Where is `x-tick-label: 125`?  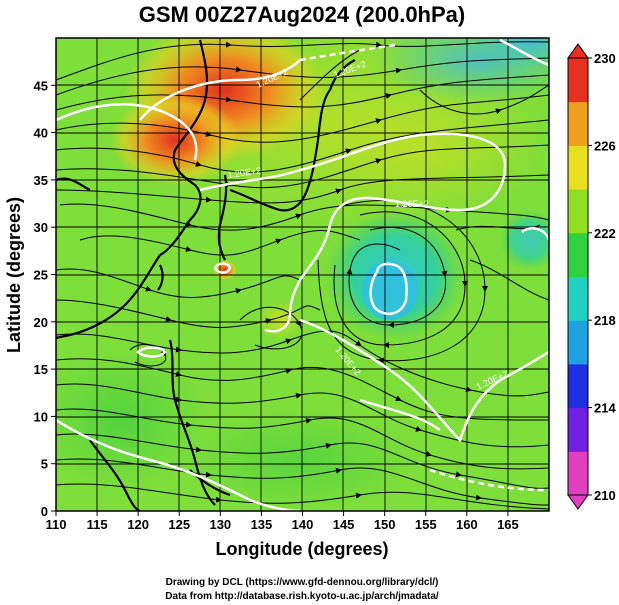
x-tick-label: 125 is located at coordinates (179, 524).